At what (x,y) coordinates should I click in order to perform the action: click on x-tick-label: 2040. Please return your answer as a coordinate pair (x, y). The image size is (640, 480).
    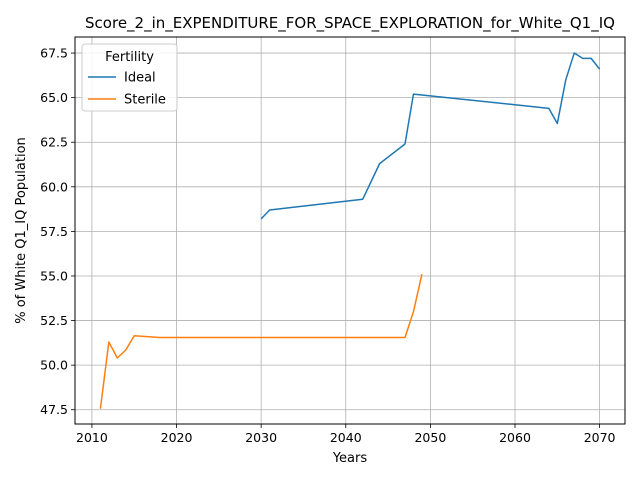
    Looking at the image, I should click on (346, 437).